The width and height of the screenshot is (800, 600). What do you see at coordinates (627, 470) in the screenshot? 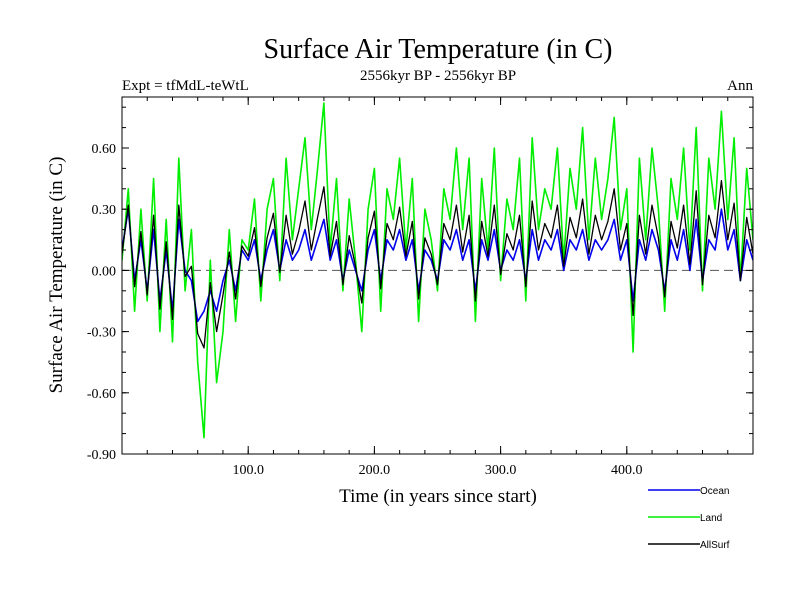
I see `x-tick-label: 400.0` at bounding box center [627, 470].